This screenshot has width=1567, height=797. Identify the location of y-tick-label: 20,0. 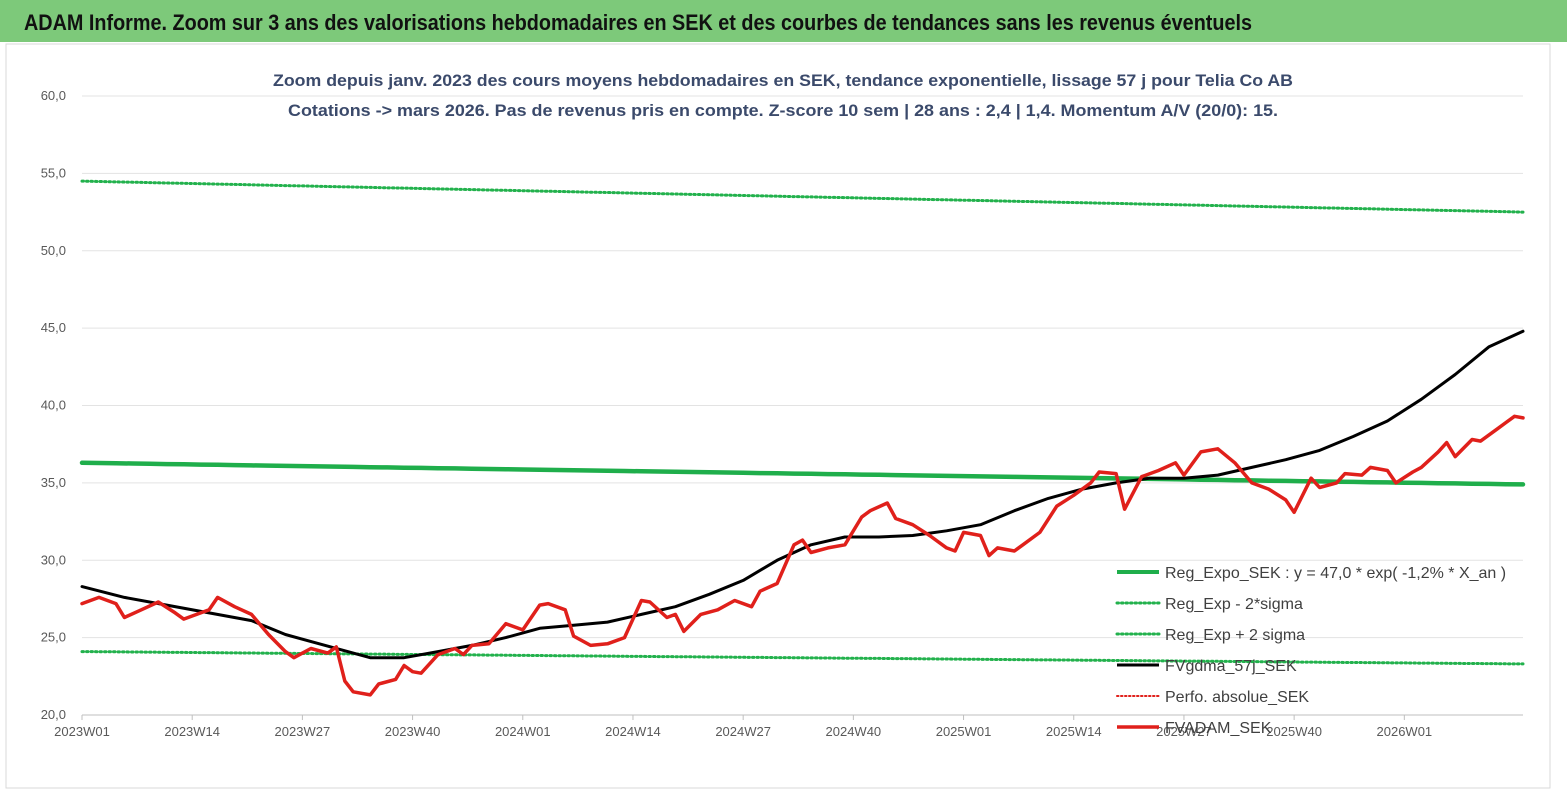
(53, 714).